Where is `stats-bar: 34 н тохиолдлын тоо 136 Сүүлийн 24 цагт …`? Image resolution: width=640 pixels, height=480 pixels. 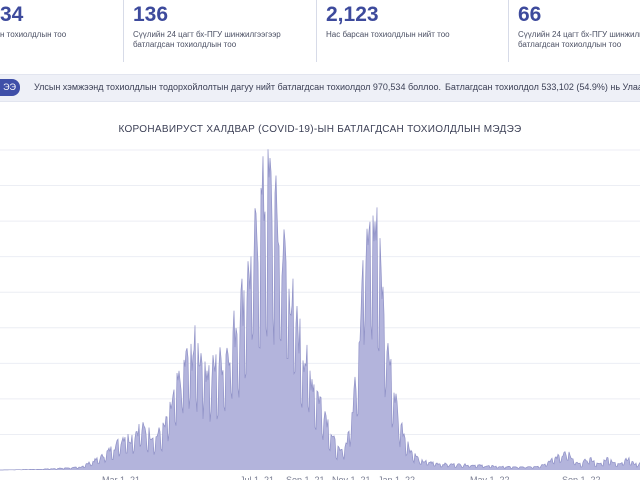 stats-bar: 34 н тохиолдлын тоо 136 Сүүлийн 24 цагт … is located at coordinates (320, 31).